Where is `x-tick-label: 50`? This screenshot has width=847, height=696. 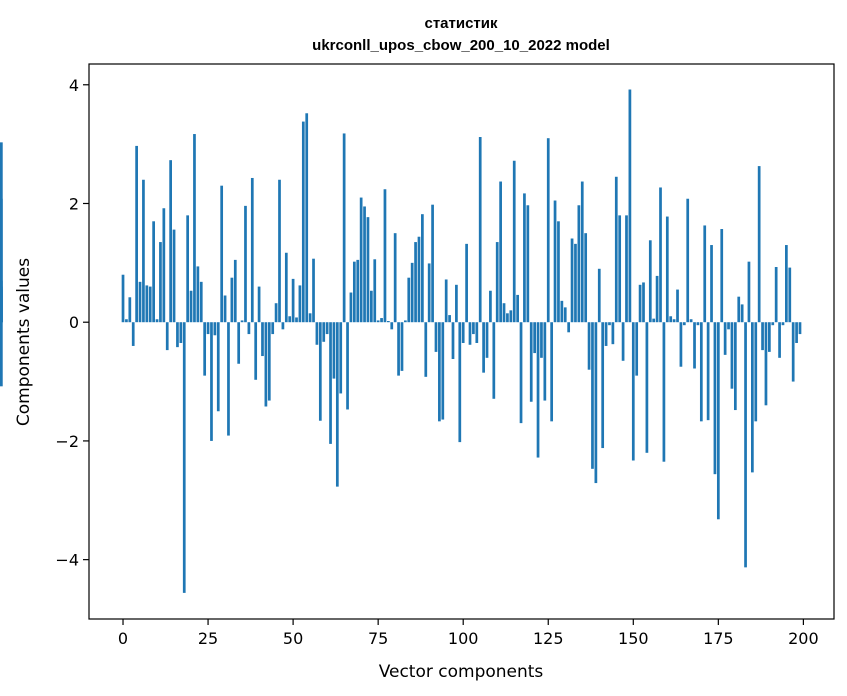
x-tick-label: 50 is located at coordinates (293, 638).